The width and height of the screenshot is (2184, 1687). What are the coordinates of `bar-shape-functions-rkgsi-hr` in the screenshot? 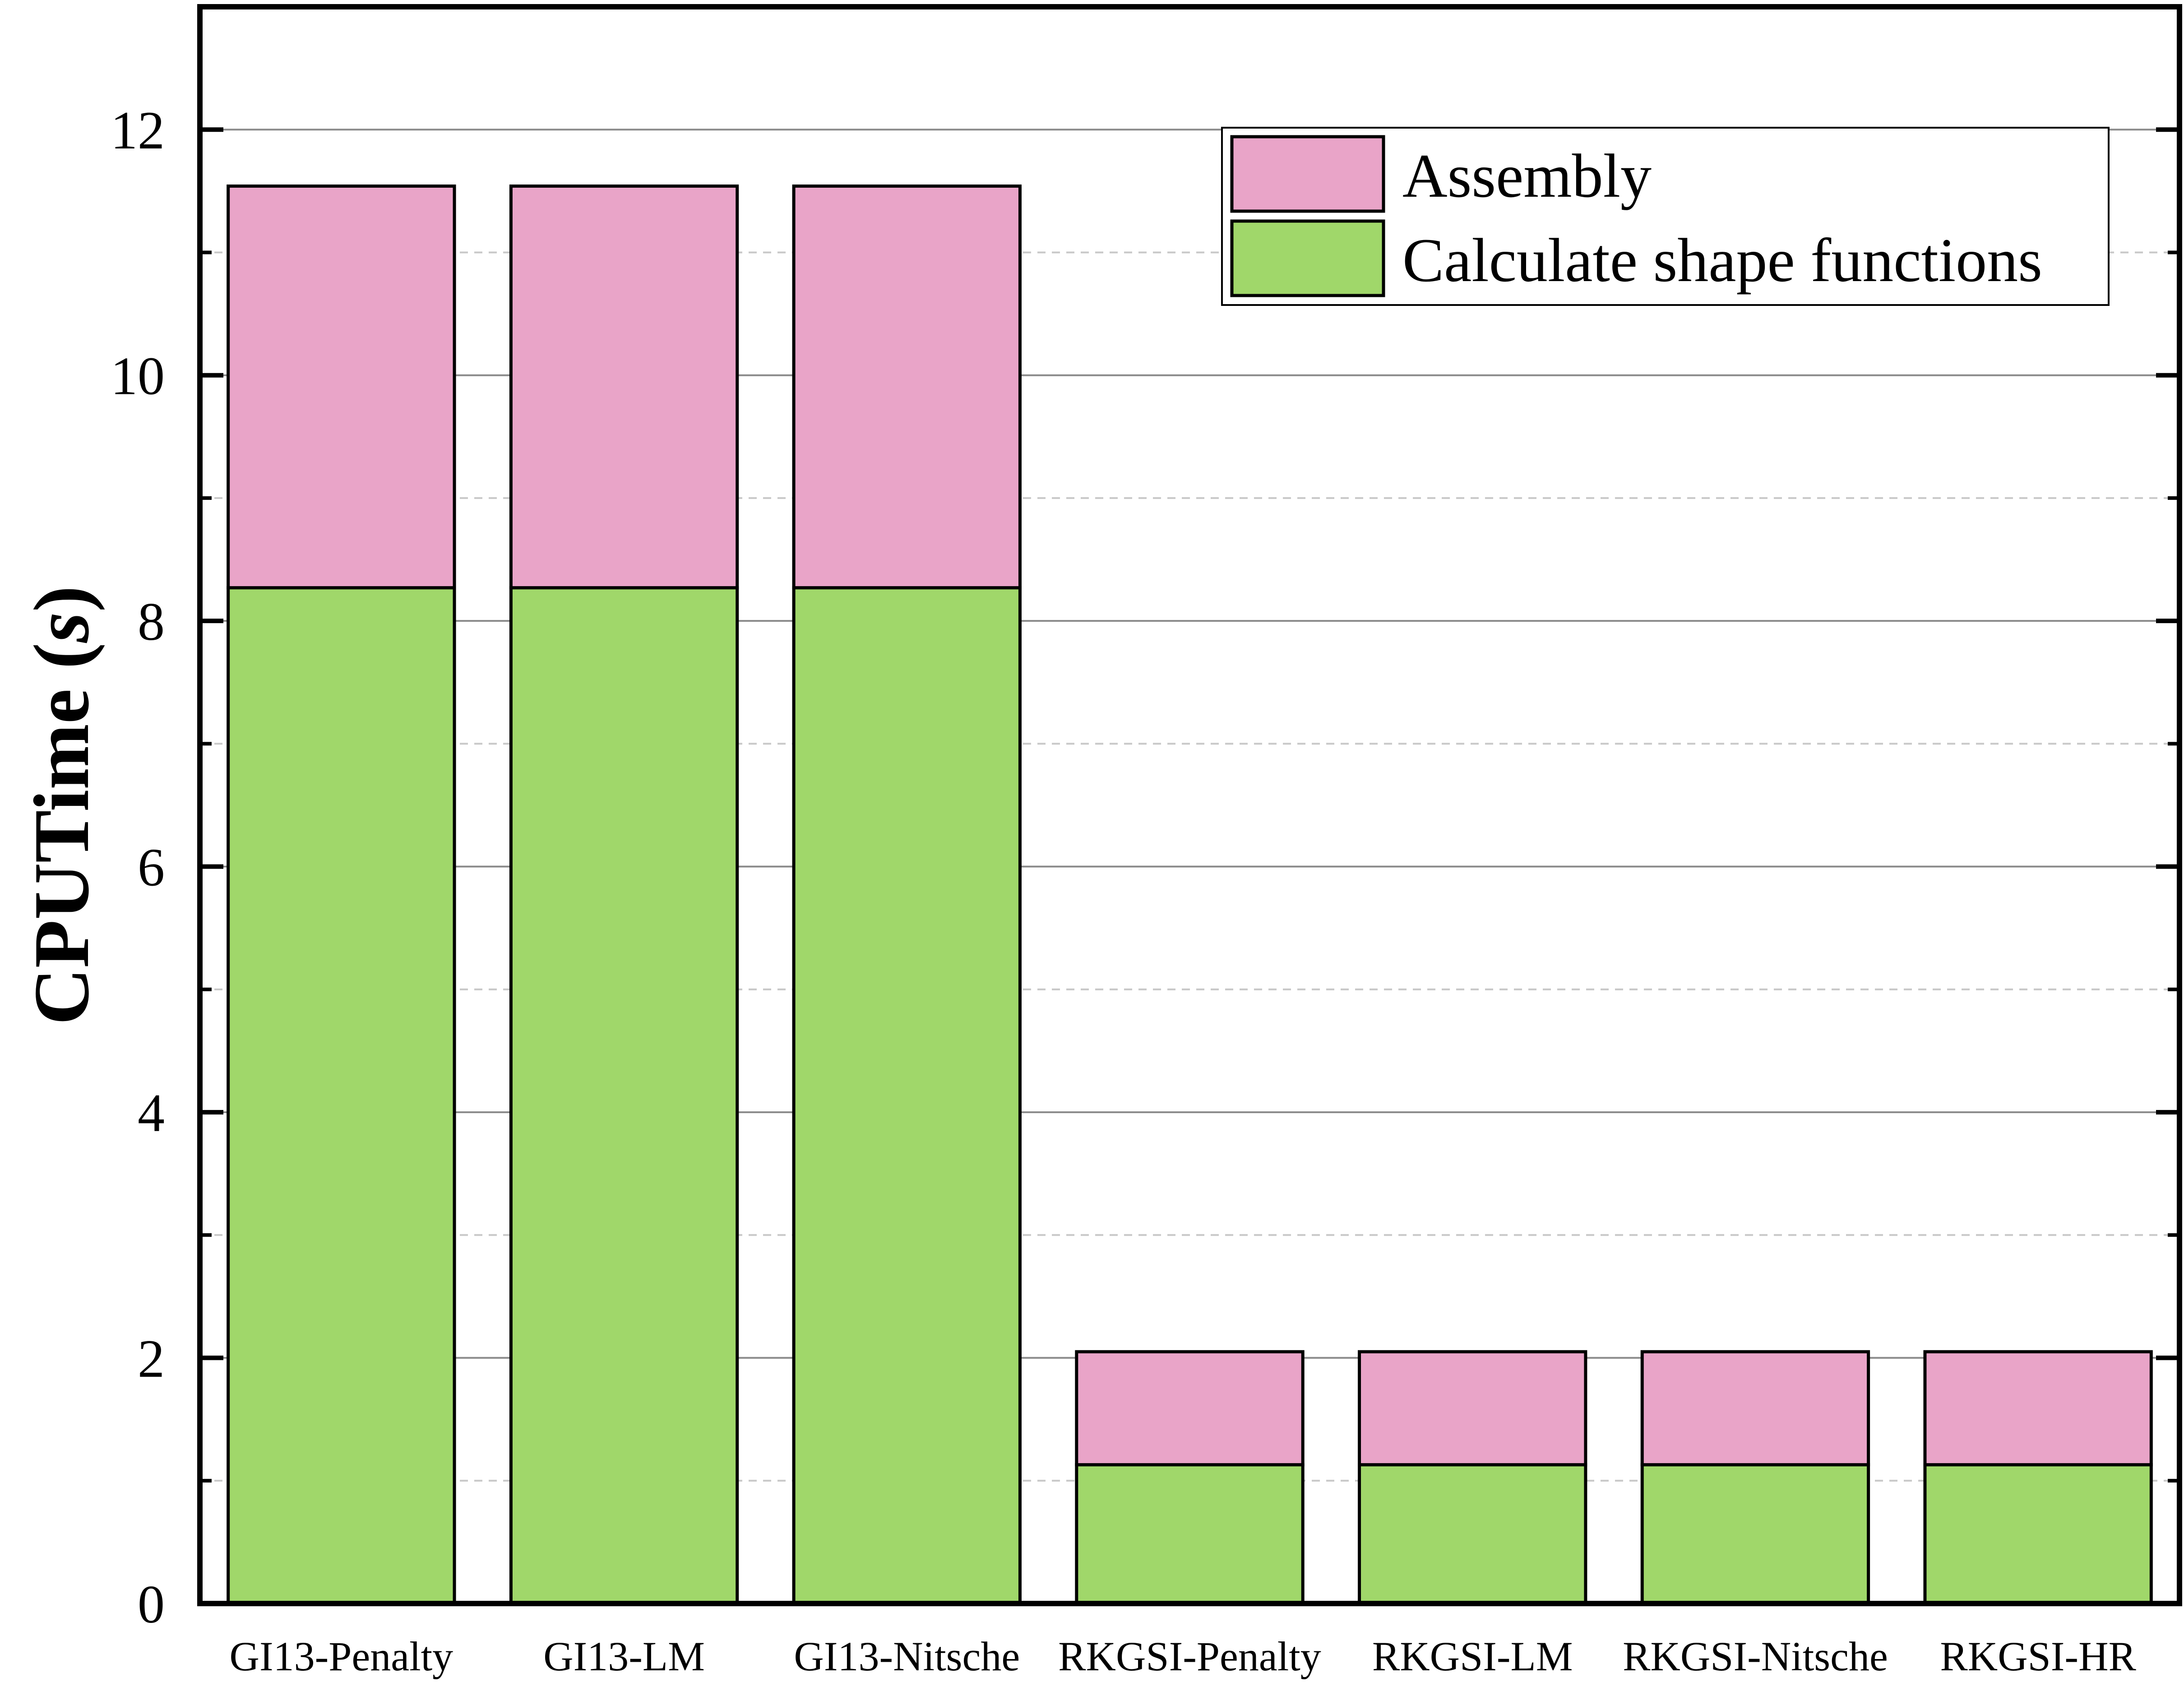 It's located at (2038, 1534).